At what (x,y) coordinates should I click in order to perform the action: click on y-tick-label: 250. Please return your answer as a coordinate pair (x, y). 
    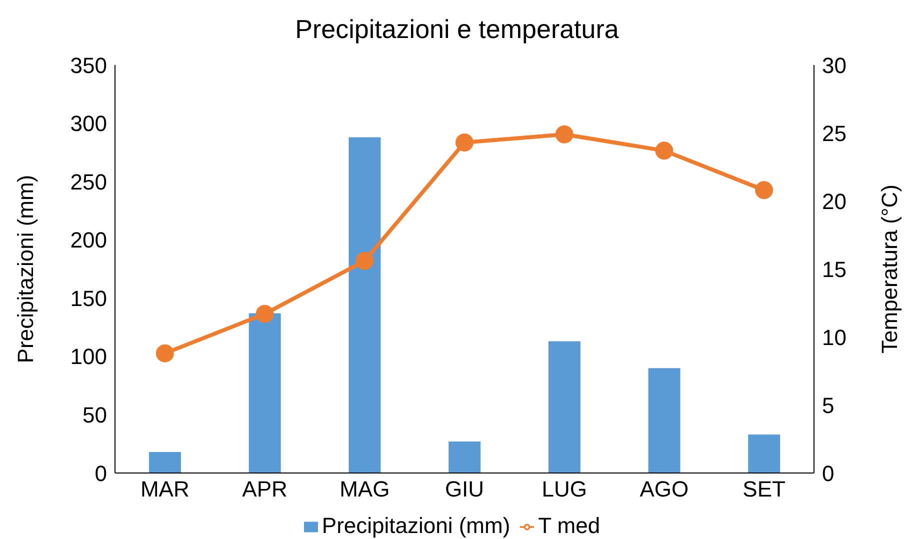
    Looking at the image, I should click on (88, 181).